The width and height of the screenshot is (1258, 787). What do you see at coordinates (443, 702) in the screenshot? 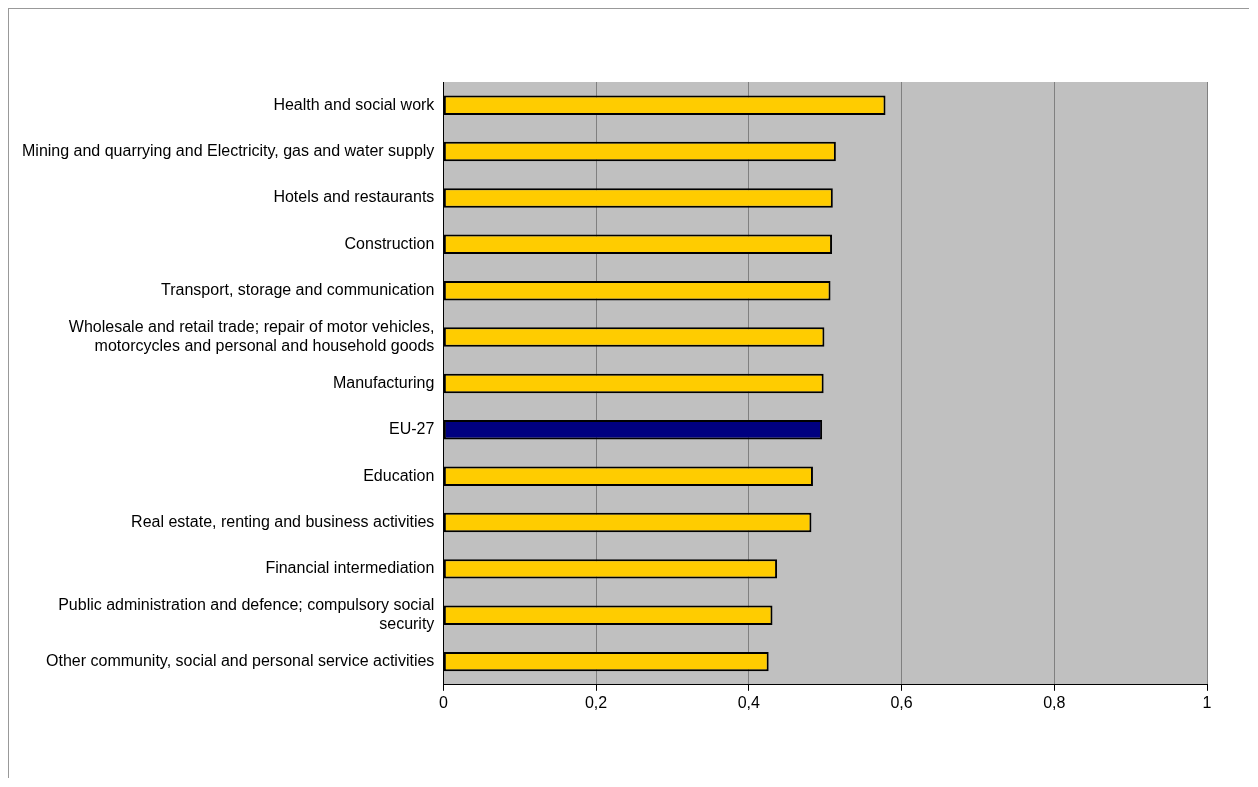
I see `x-tick-label: 0` at bounding box center [443, 702].